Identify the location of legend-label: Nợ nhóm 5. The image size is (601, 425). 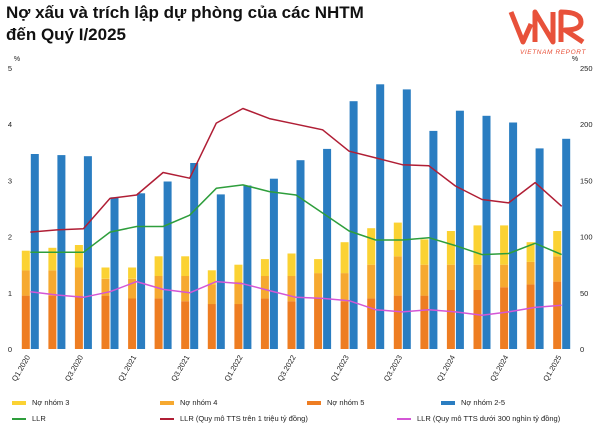
(346, 402).